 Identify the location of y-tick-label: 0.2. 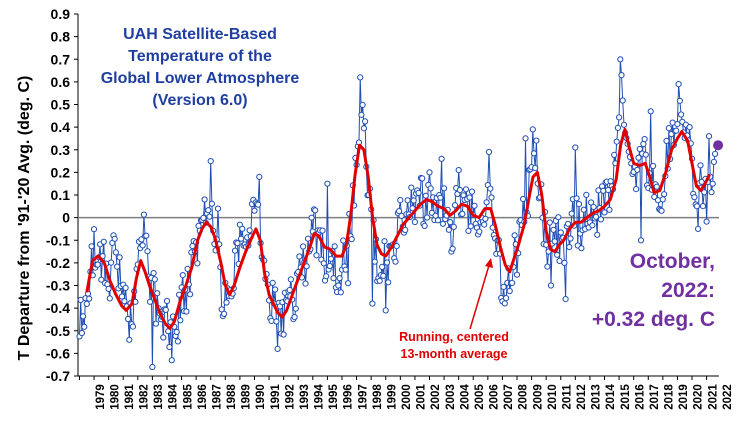
(61, 172).